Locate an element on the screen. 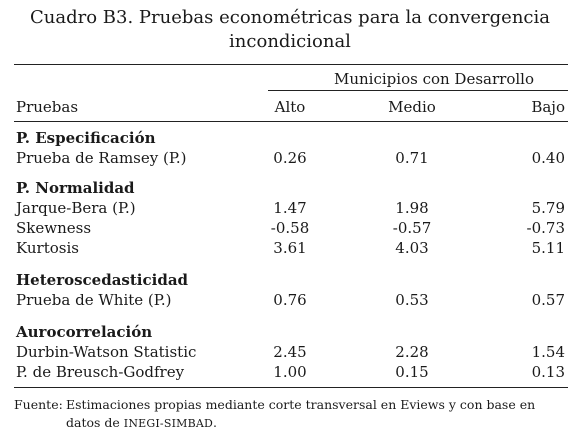 Image resolution: width=580 pixels, height=441 pixels. cell-alto: 0.76 is located at coordinates (290, 300).